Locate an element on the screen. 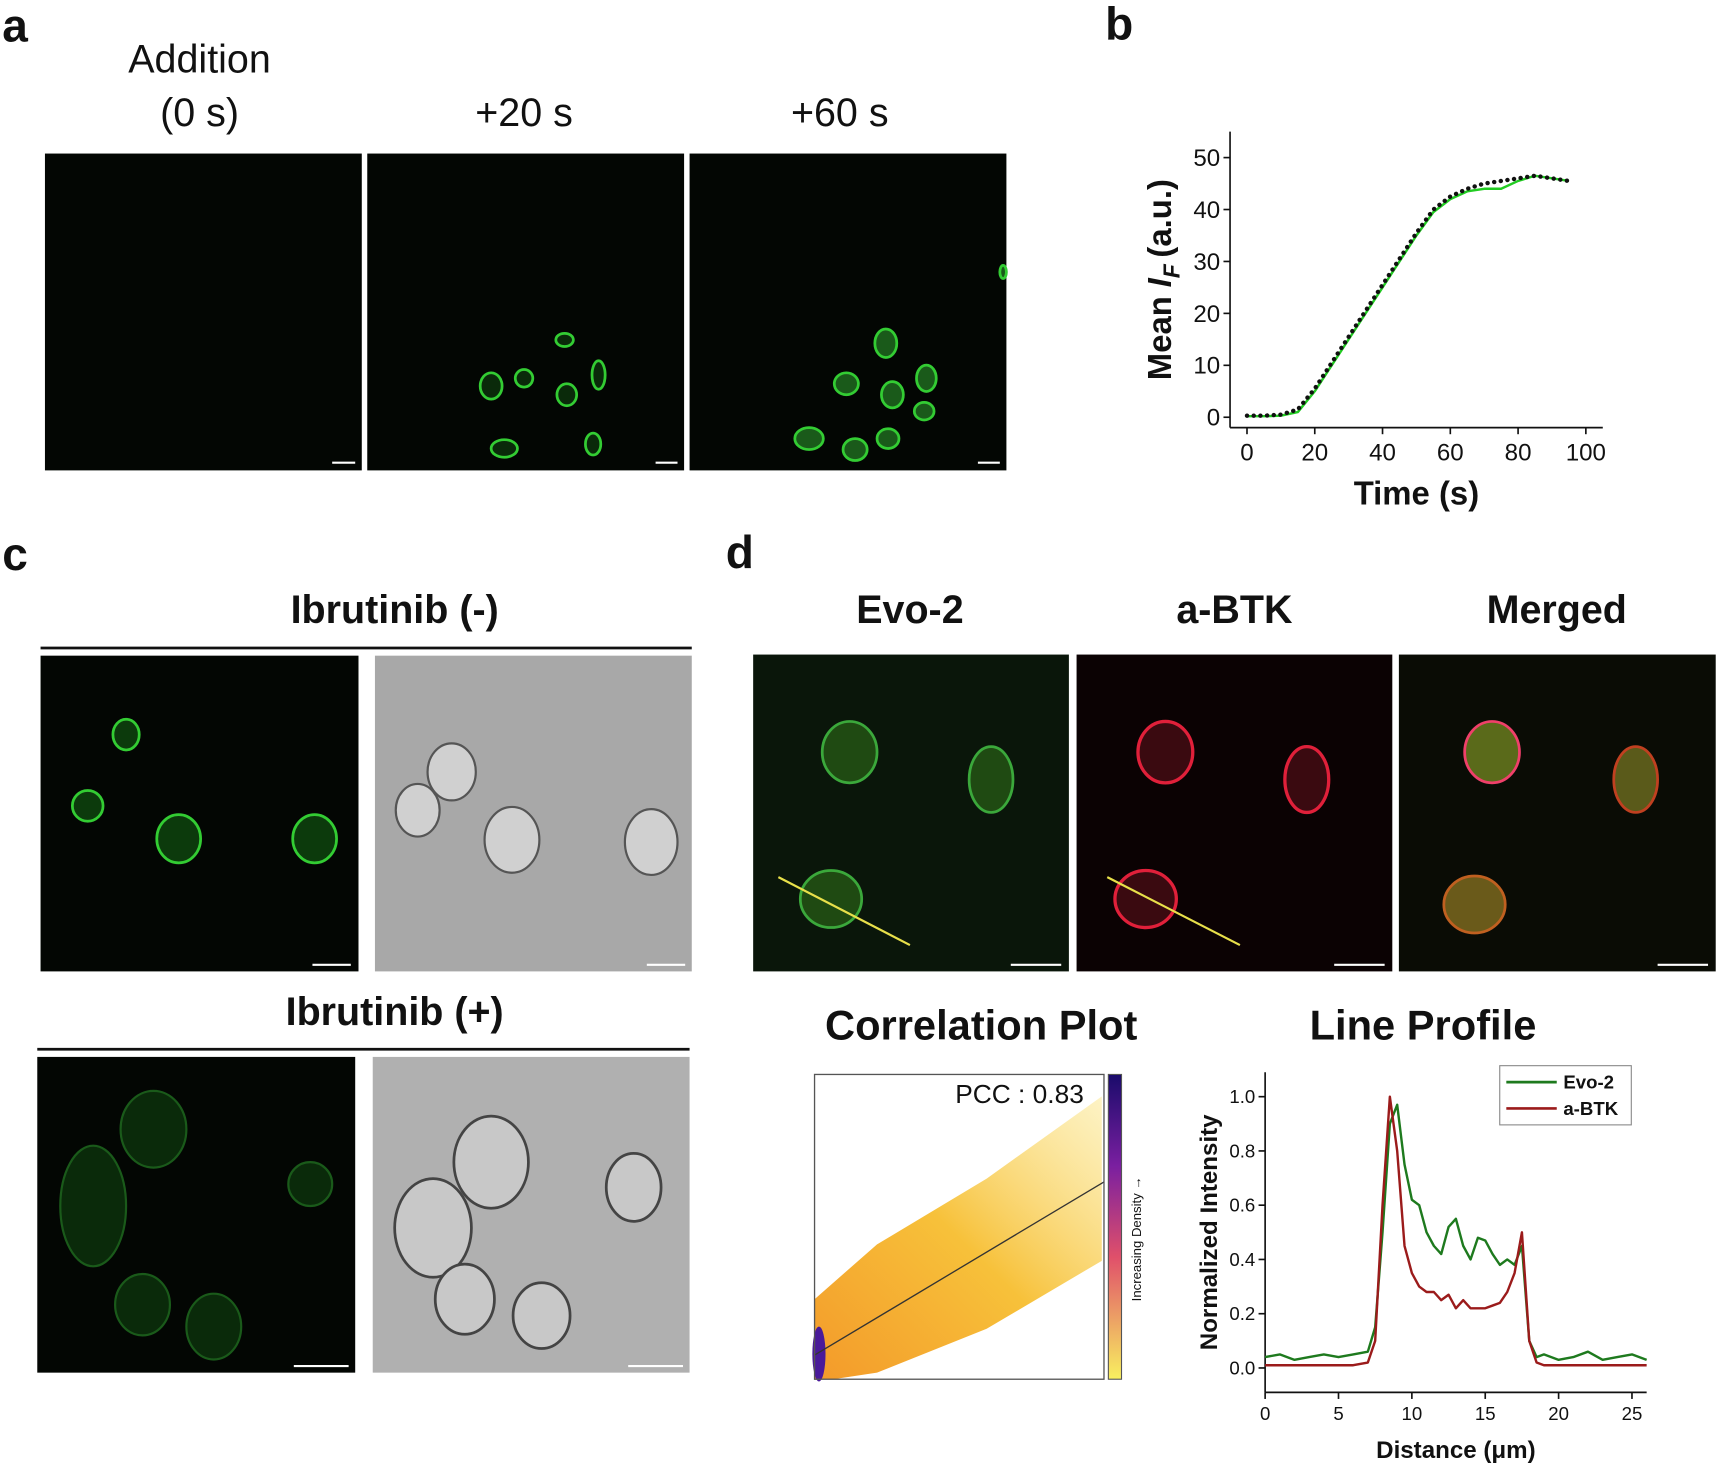 This screenshot has width=1719, height=1467. panel-label: d is located at coordinates (740, 552).